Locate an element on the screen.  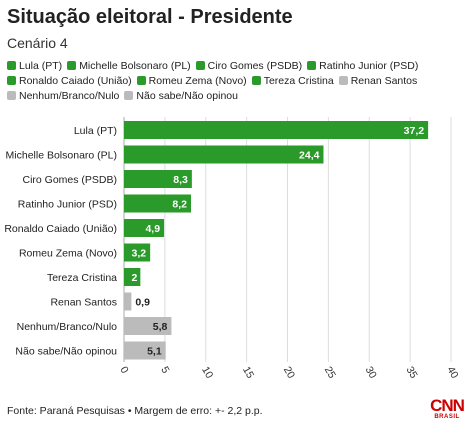
logo-sub-text: BRASIL is located at coordinates (447, 417).